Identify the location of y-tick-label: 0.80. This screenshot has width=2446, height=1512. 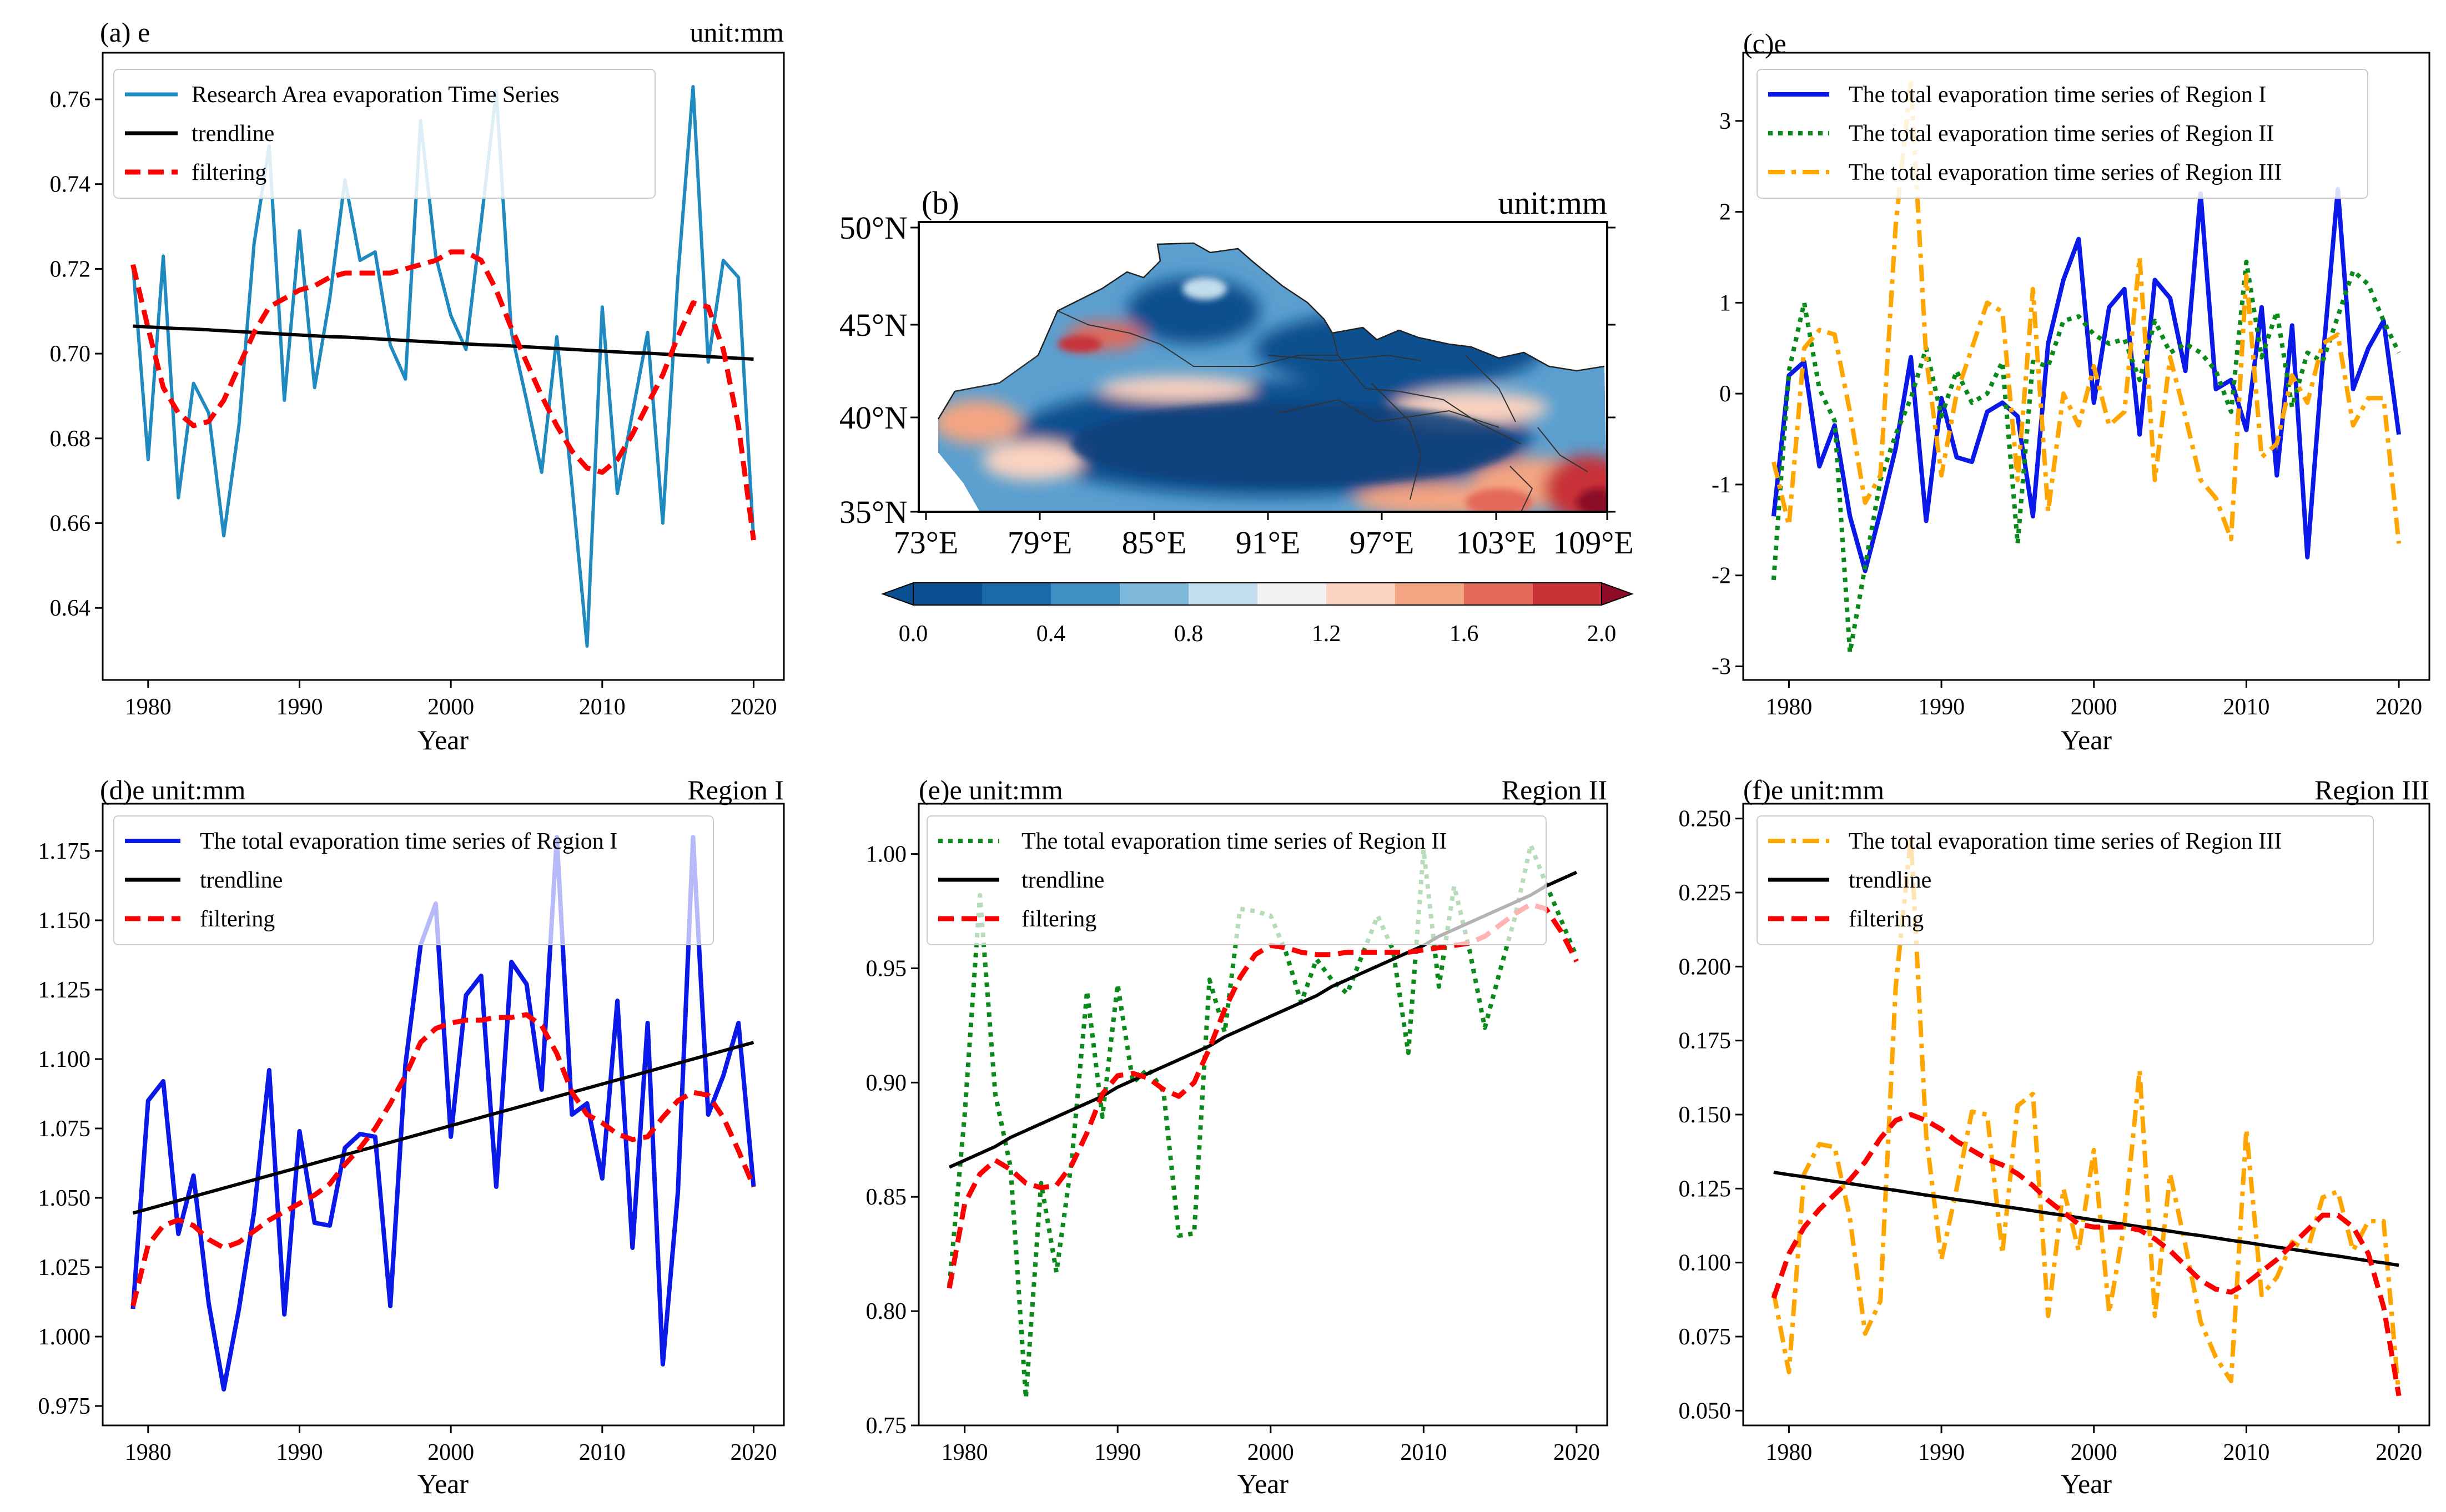
(887, 1311).